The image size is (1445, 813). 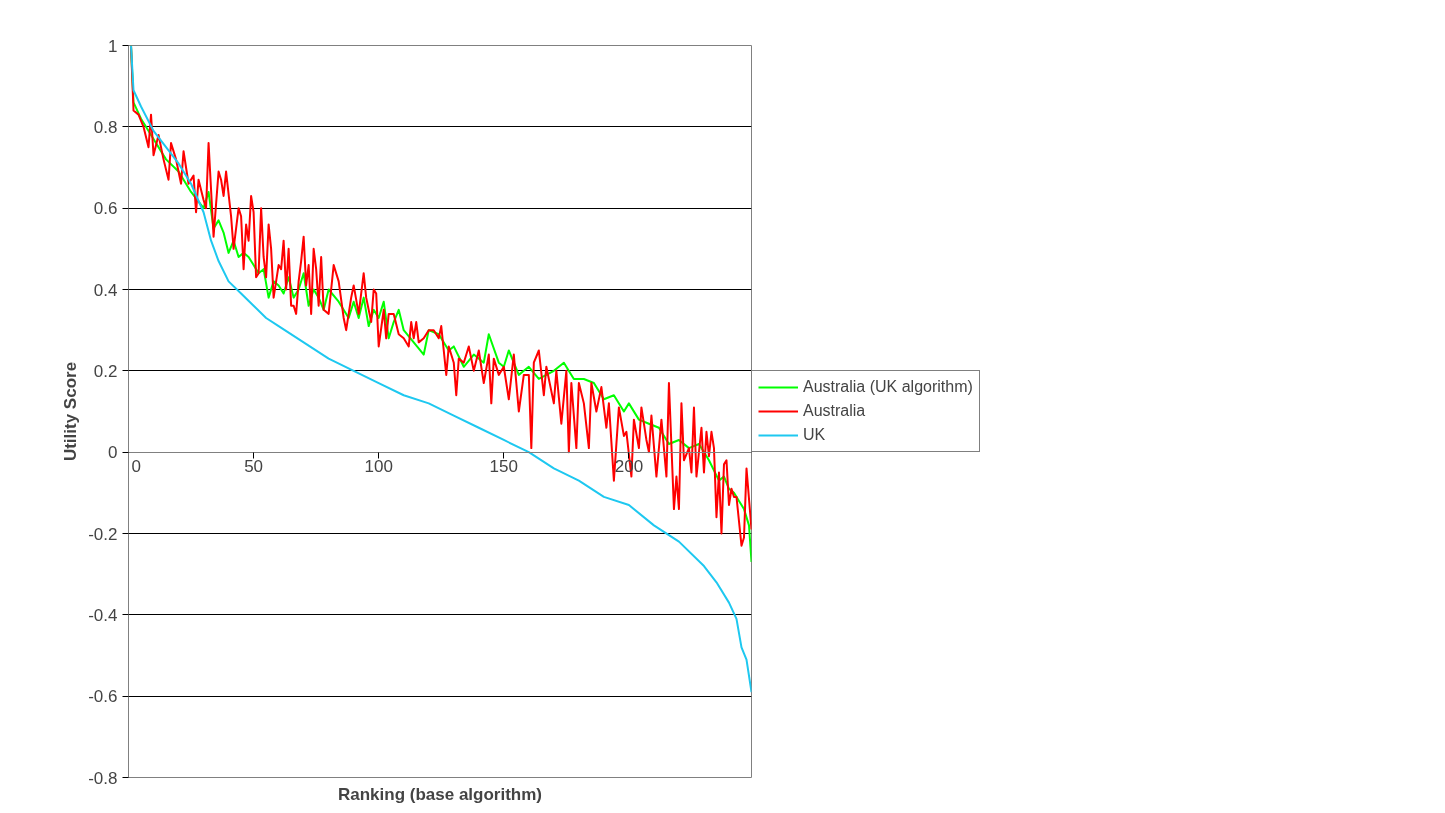 I want to click on y-tick-label: 0.8, so click(x=105, y=127).